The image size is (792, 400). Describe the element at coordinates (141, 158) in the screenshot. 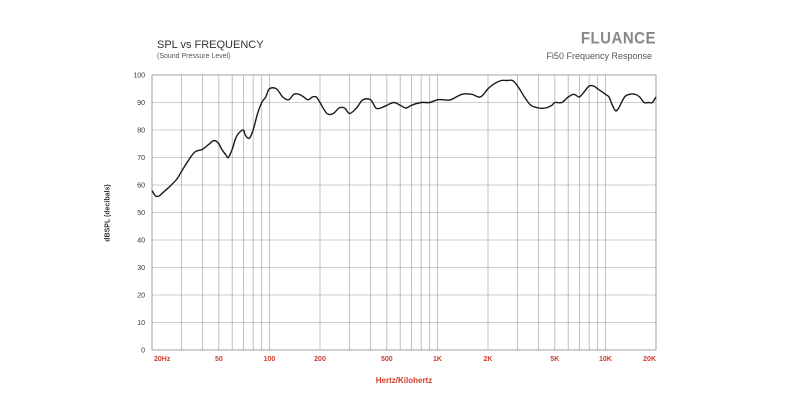

I see `y-tick-label: 70` at that location.